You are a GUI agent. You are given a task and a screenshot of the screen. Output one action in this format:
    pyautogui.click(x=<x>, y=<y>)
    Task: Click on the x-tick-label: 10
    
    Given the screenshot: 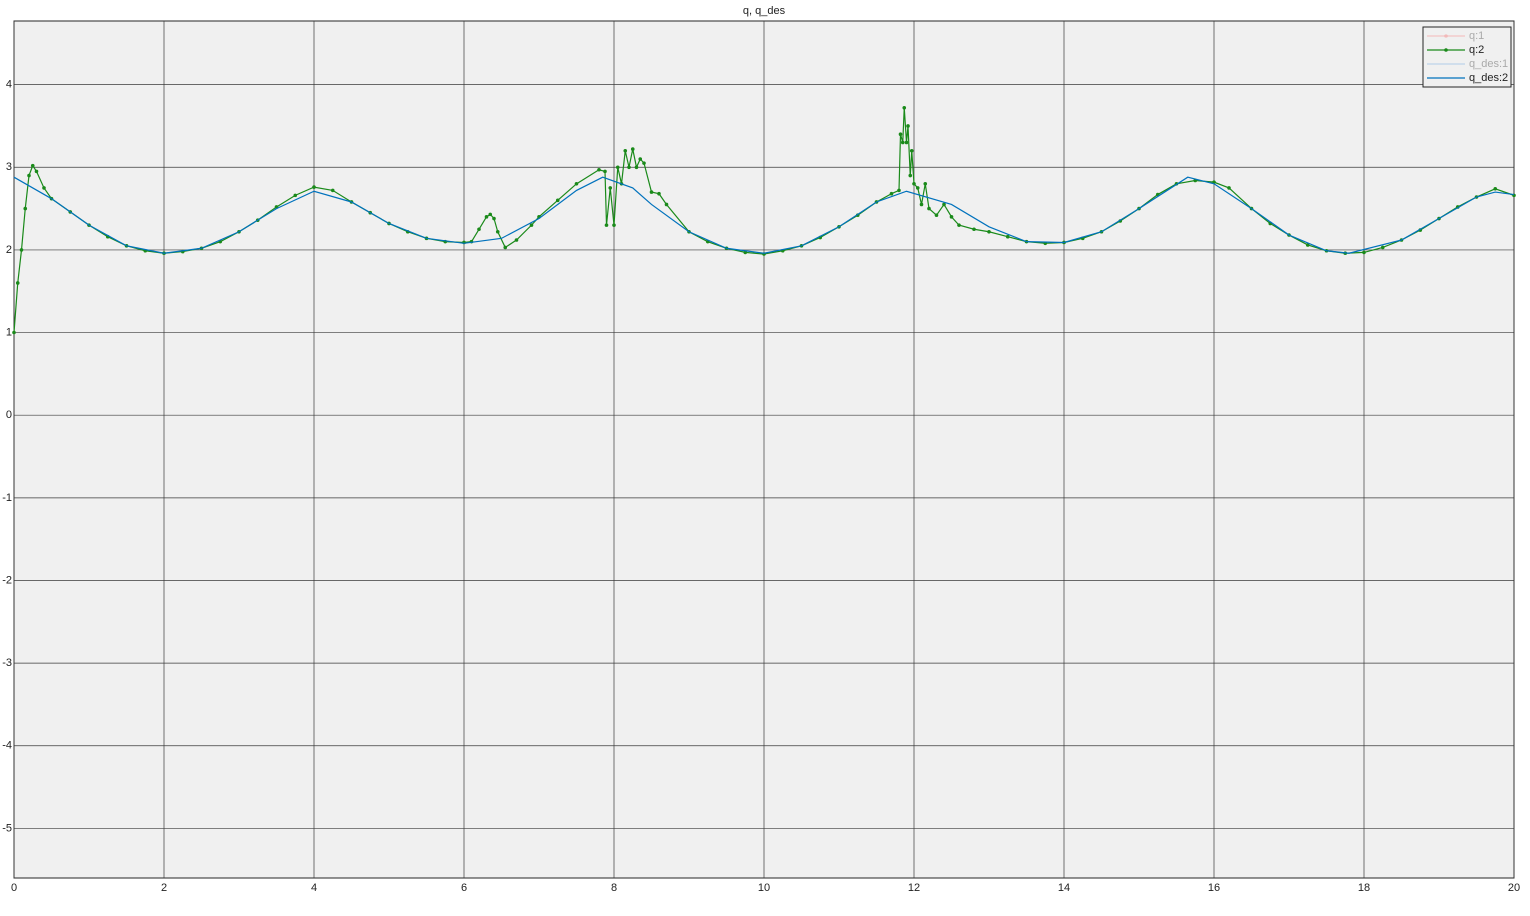 What is the action you would take?
    pyautogui.click(x=764, y=888)
    